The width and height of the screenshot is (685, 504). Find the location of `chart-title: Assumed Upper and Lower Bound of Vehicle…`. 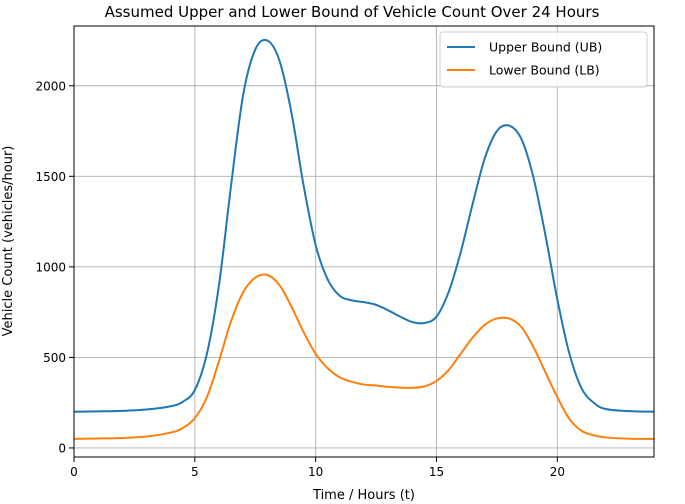

chart-title: Assumed Upper and Lower Bound of Vehicle… is located at coordinates (352, 12).